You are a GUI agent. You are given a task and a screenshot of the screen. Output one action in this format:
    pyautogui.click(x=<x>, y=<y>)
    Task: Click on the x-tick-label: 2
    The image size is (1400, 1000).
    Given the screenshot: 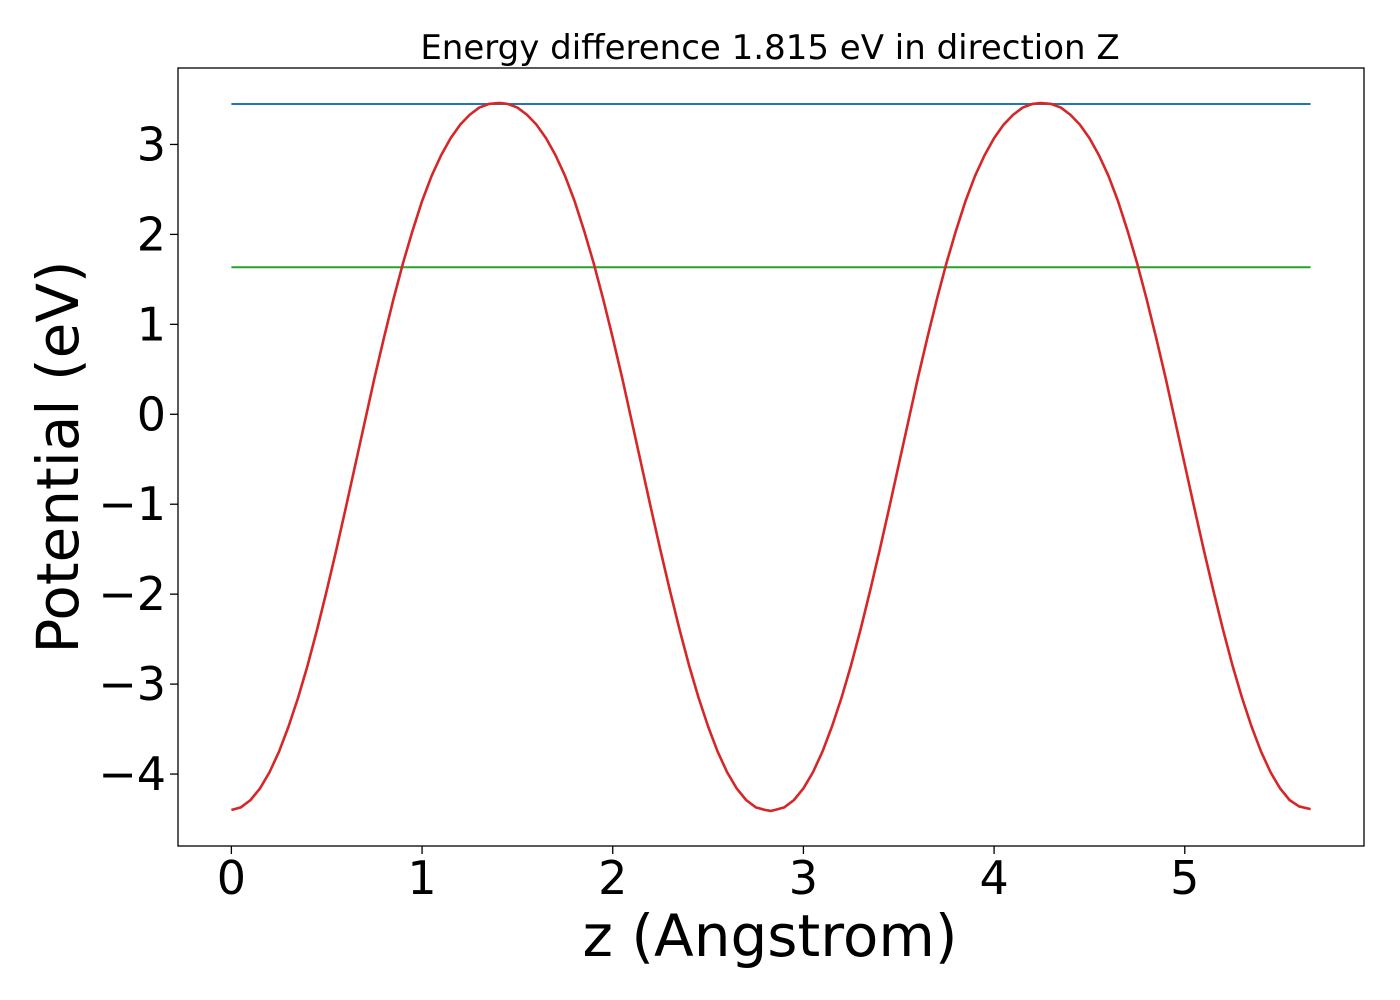 What is the action you would take?
    pyautogui.click(x=612, y=878)
    